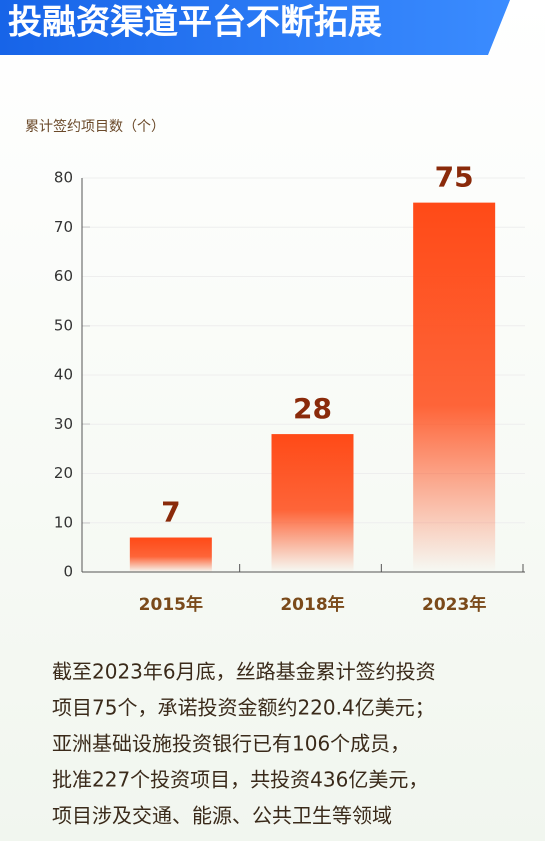  What do you see at coordinates (68, 572) in the screenshot?
I see `y-tick-label: 0` at bounding box center [68, 572].